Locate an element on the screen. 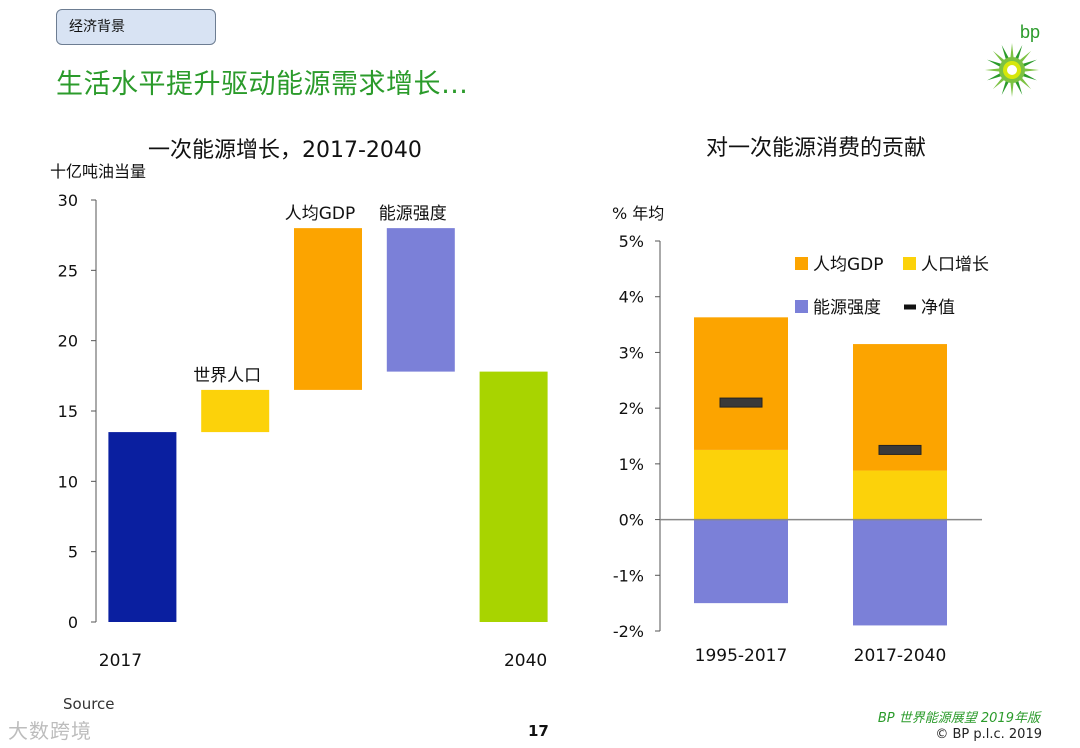 The height and width of the screenshot is (748, 1080). waterfall-y-tick-label: 30 is located at coordinates (68, 200).